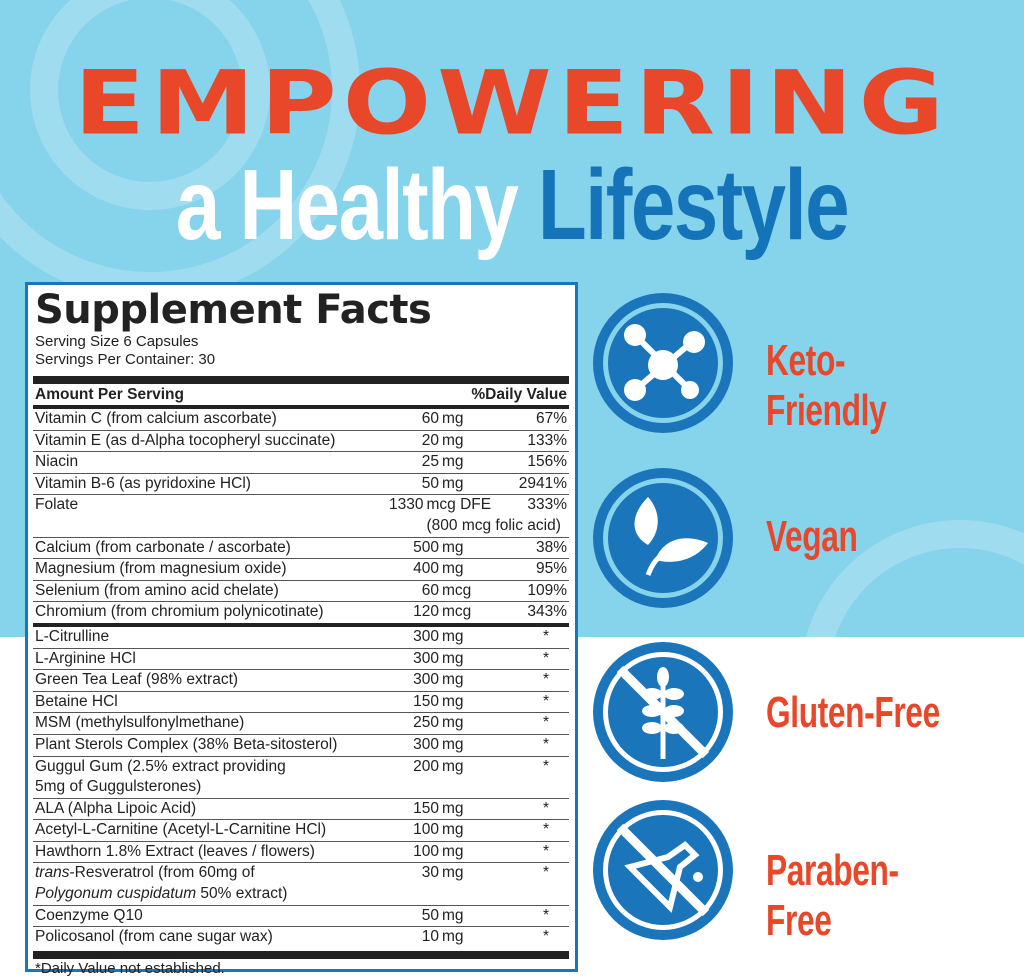 This screenshot has width=1024, height=979. Describe the element at coordinates (663, 538) in the screenshot. I see `leaf-icon` at that location.